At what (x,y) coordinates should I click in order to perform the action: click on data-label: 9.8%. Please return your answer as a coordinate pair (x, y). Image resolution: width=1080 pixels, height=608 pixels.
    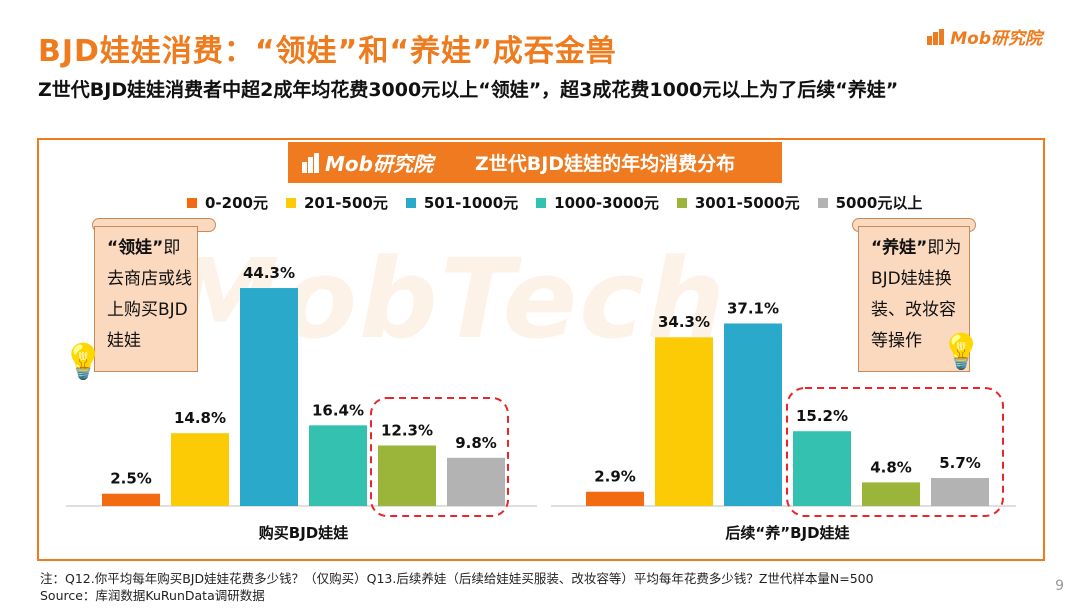
    Looking at the image, I should click on (476, 443).